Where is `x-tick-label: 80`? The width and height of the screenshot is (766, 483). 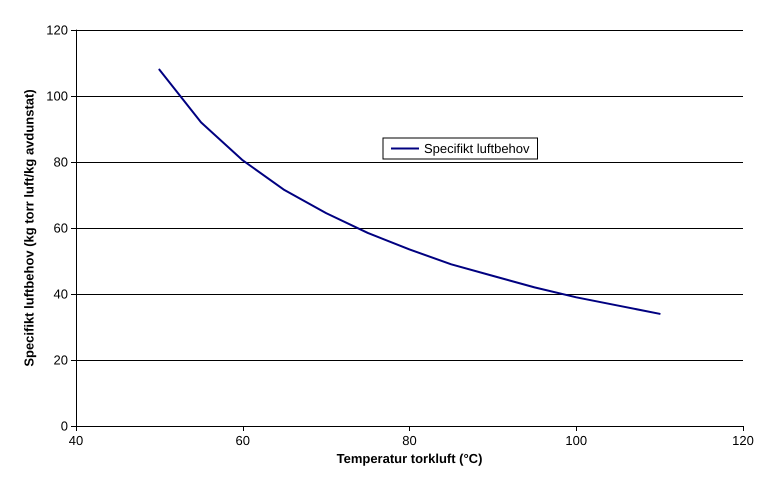 x-tick-label: 80 is located at coordinates (409, 440).